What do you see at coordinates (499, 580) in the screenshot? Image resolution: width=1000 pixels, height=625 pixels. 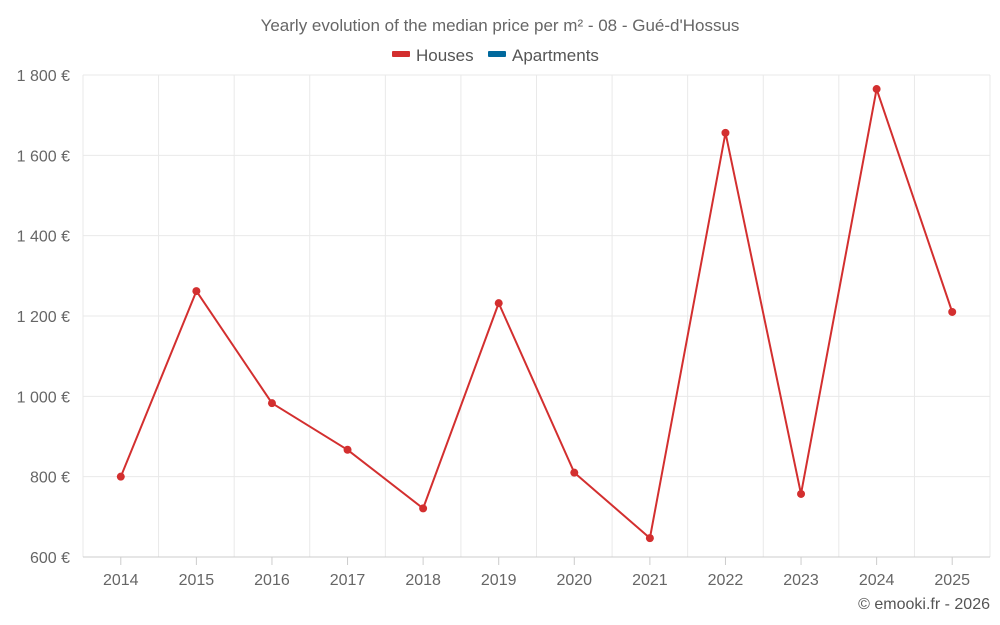 I see `x-tick-label: 2019` at bounding box center [499, 580].